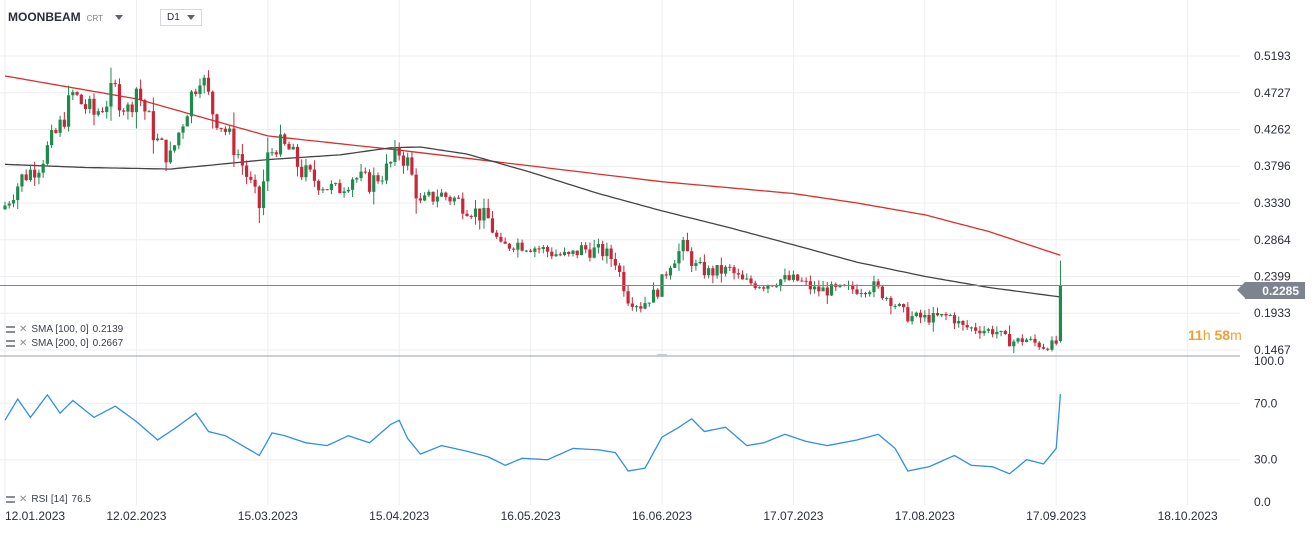  I want to click on symbol-suffix: CRT, so click(94, 18).